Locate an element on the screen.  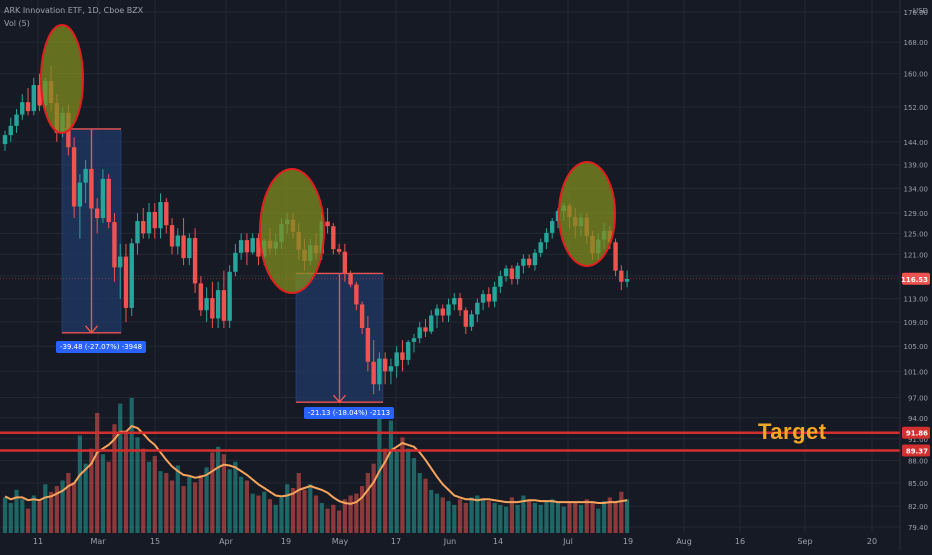
target-annotation: Target is located at coordinates (792, 431).